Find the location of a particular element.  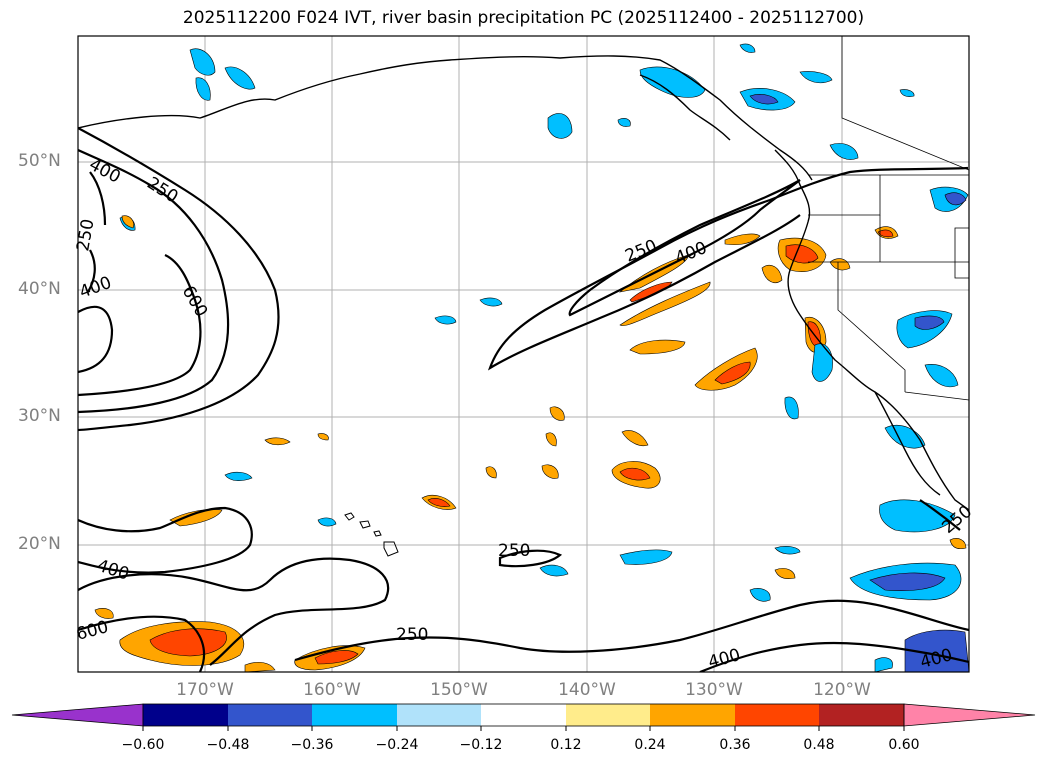

colorbar-tick-label: −0.60 is located at coordinates (143, 745).